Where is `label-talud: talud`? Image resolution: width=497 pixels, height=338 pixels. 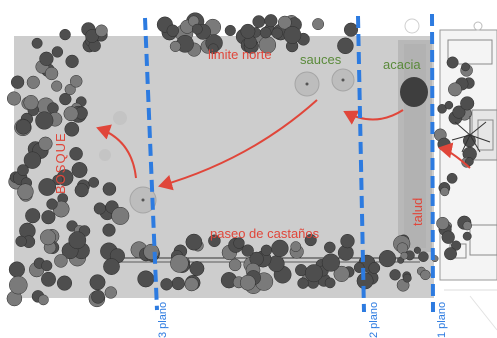 label-talud: talud is located at coordinates (417, 211).